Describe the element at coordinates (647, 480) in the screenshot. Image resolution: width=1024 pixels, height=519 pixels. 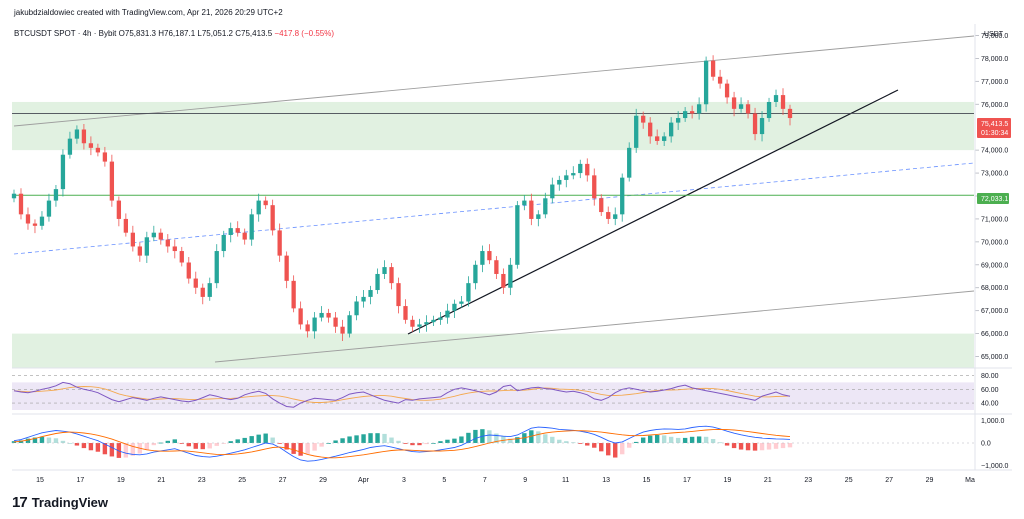
I see `time-tick-label: 15` at that location.